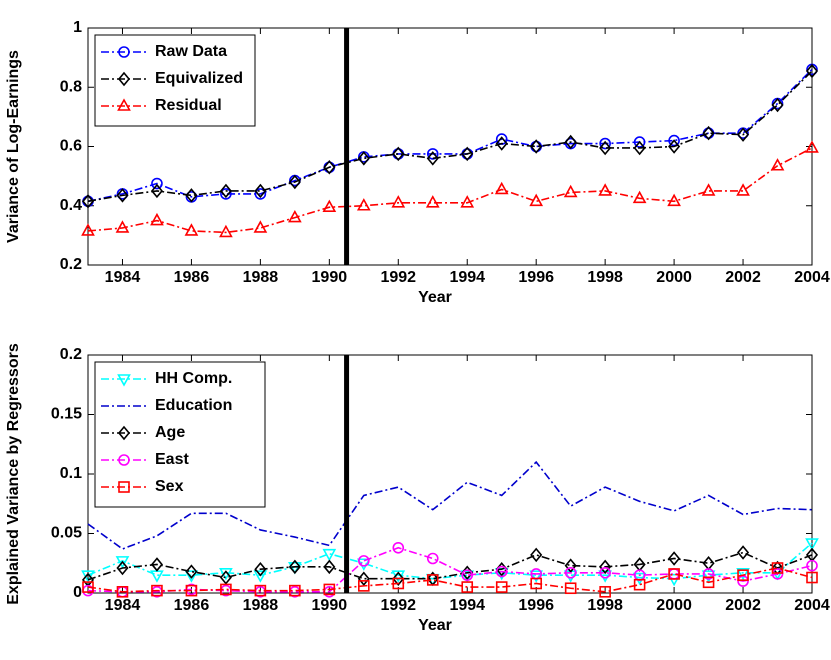 This screenshot has width=831, height=660. I want to click on legend-label: Residual, so click(188, 105).